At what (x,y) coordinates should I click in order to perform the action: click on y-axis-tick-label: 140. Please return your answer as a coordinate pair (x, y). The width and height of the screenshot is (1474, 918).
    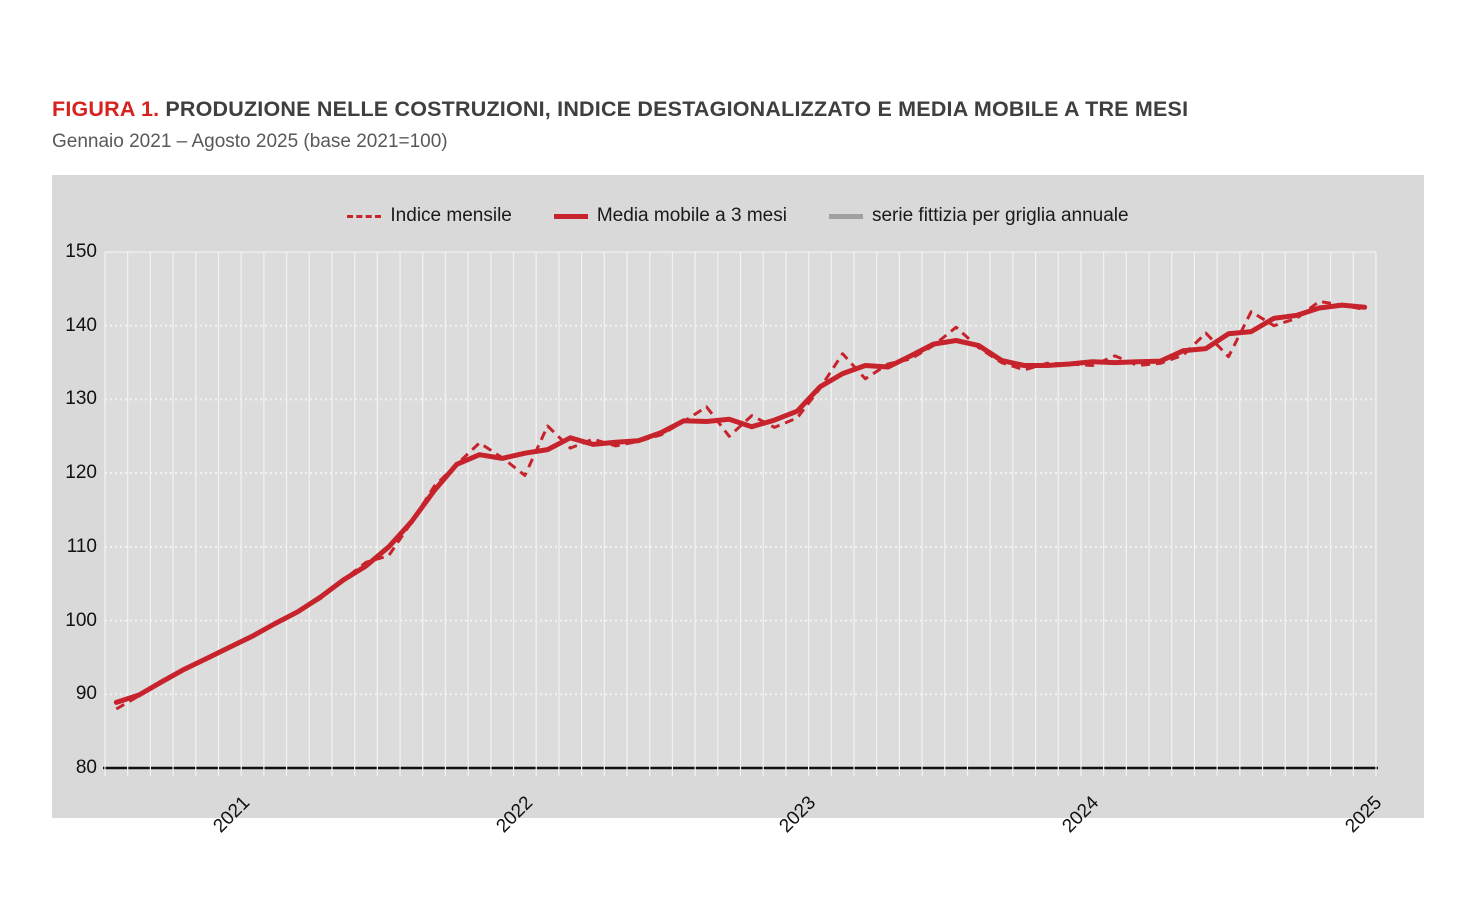
    Looking at the image, I should click on (81, 325).